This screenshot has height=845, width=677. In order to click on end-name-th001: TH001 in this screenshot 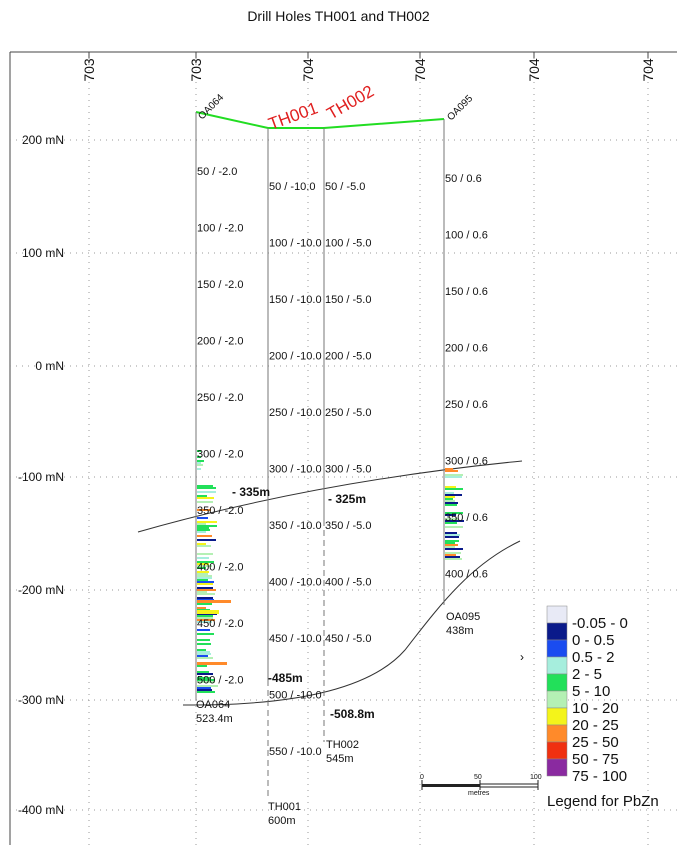, I will do `click(284, 807)`.